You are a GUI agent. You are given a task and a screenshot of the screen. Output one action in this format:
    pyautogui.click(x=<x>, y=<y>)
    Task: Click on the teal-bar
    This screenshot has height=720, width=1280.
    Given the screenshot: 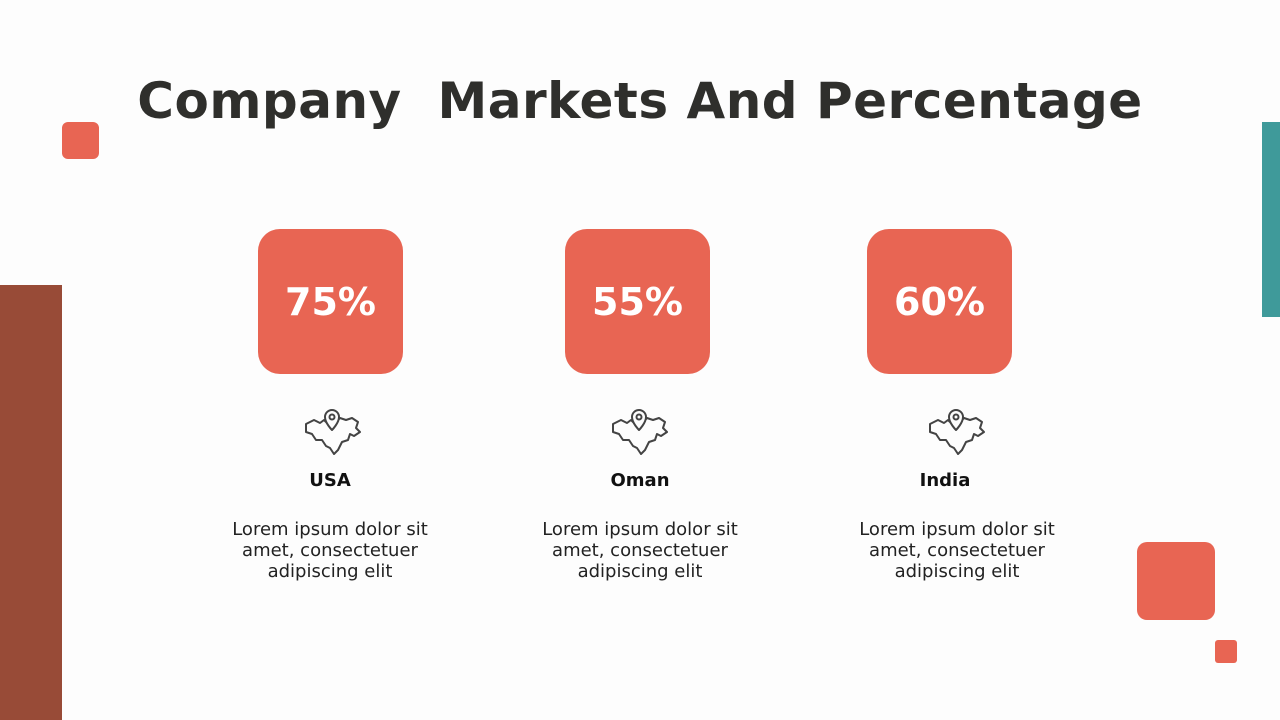 What is the action you would take?
    pyautogui.click(x=1271, y=219)
    